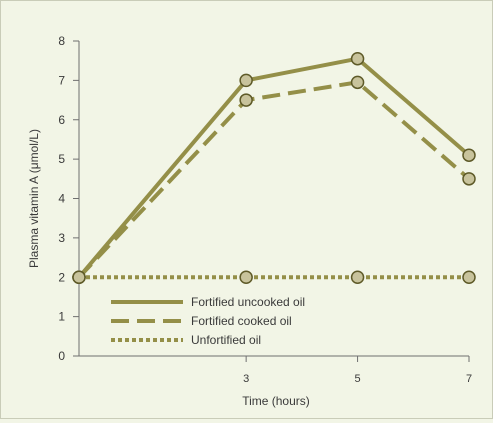 The width and height of the screenshot is (493, 423). What do you see at coordinates (469, 379) in the screenshot?
I see `x-tick-label: 7` at bounding box center [469, 379].